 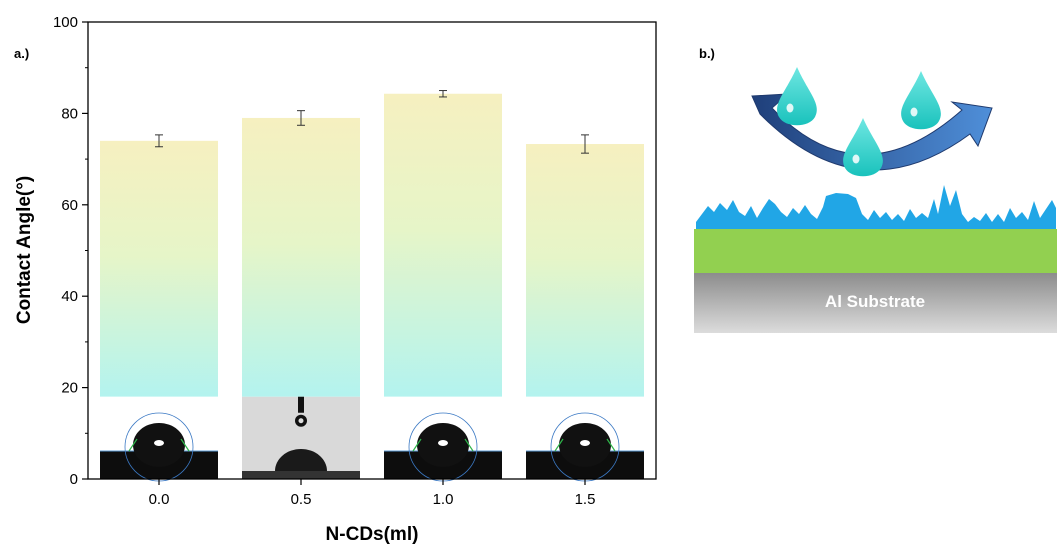 What do you see at coordinates (372, 534) in the screenshot?
I see `x-axis-title: N-CDs(ml)` at bounding box center [372, 534].